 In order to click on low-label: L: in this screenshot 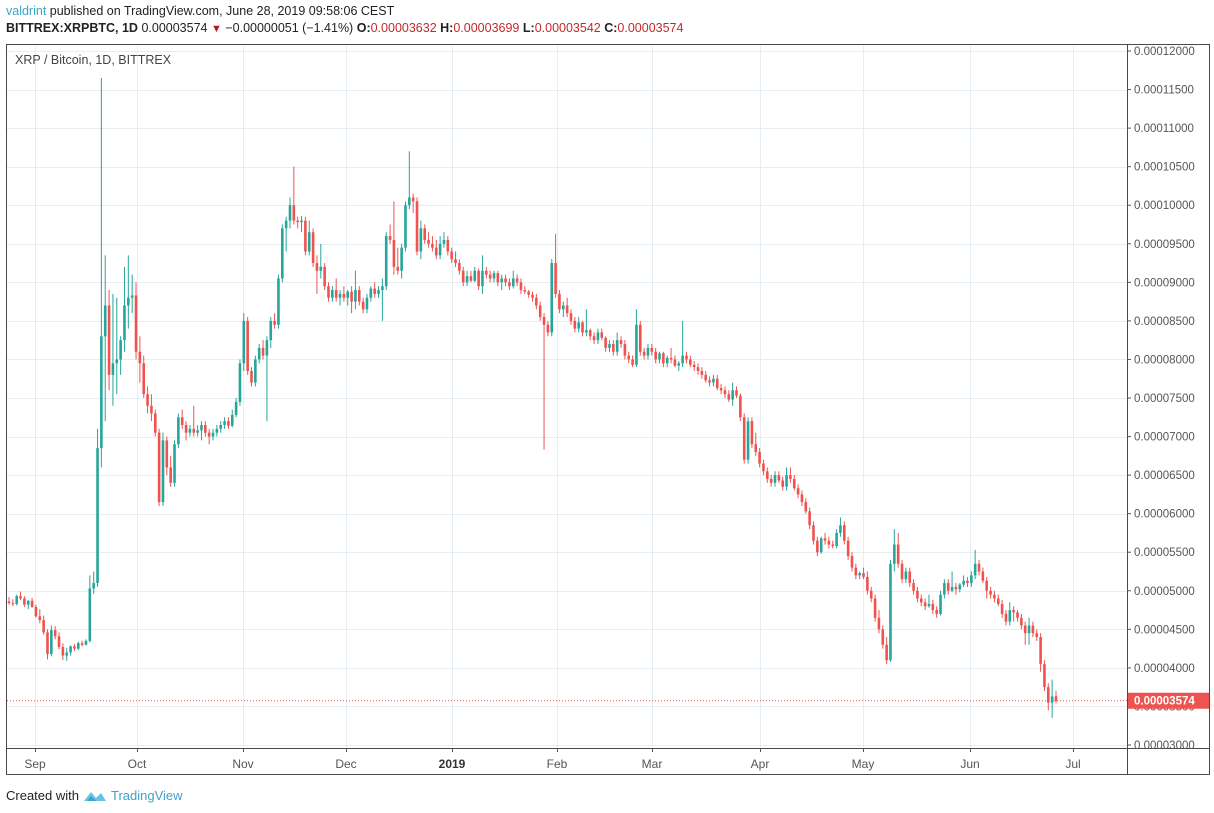, I will do `click(528, 28)`.